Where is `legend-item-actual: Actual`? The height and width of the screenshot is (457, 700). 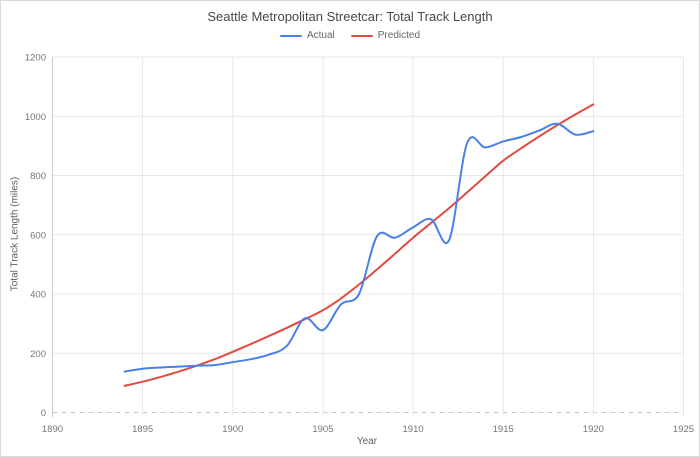
legend-item-actual: Actual is located at coordinates (307, 35).